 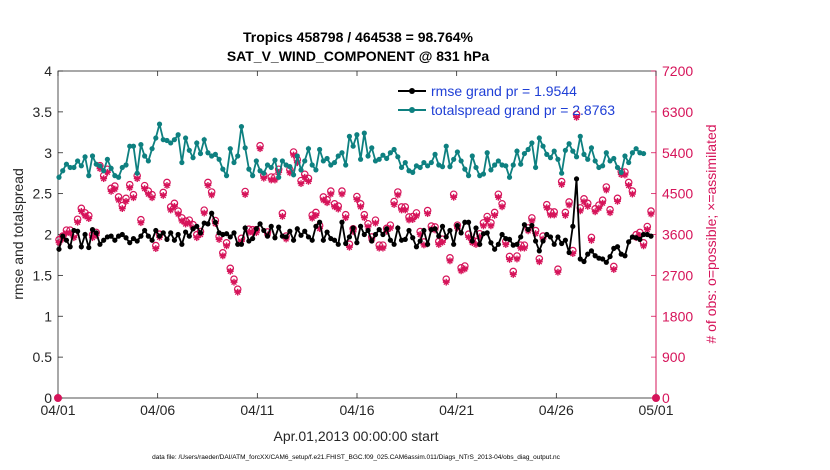 What do you see at coordinates (157, 410) in the screenshot?
I see `x-tick-label: 04/06` at bounding box center [157, 410].